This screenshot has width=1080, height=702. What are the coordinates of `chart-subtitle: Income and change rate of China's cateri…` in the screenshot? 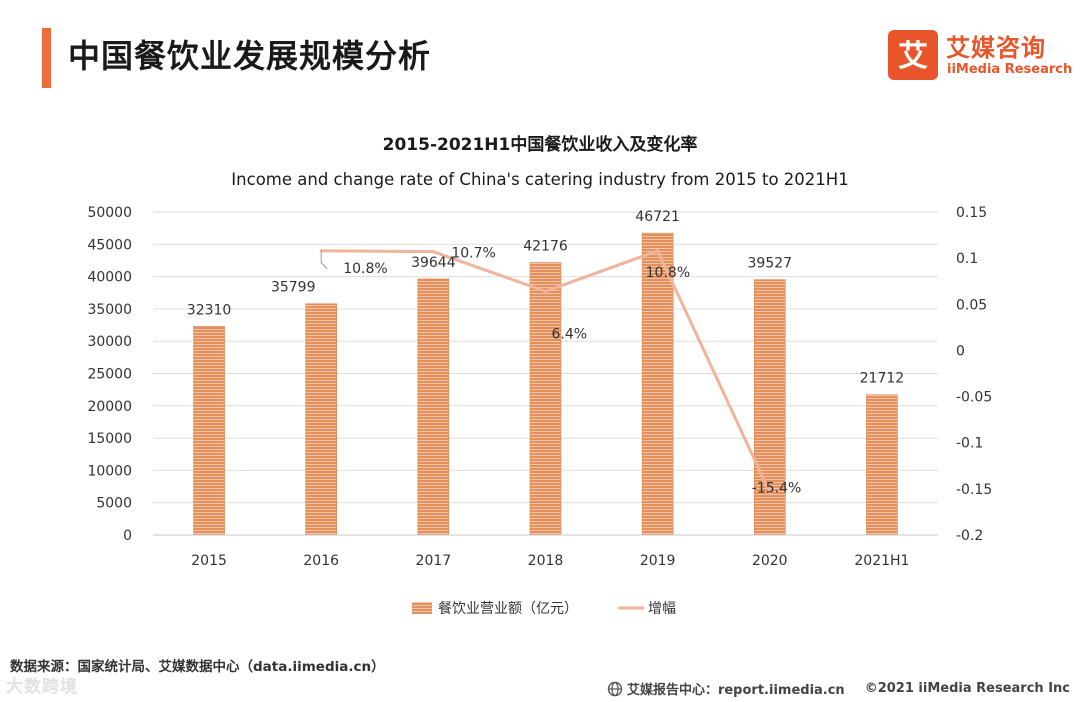 It's located at (539, 179).